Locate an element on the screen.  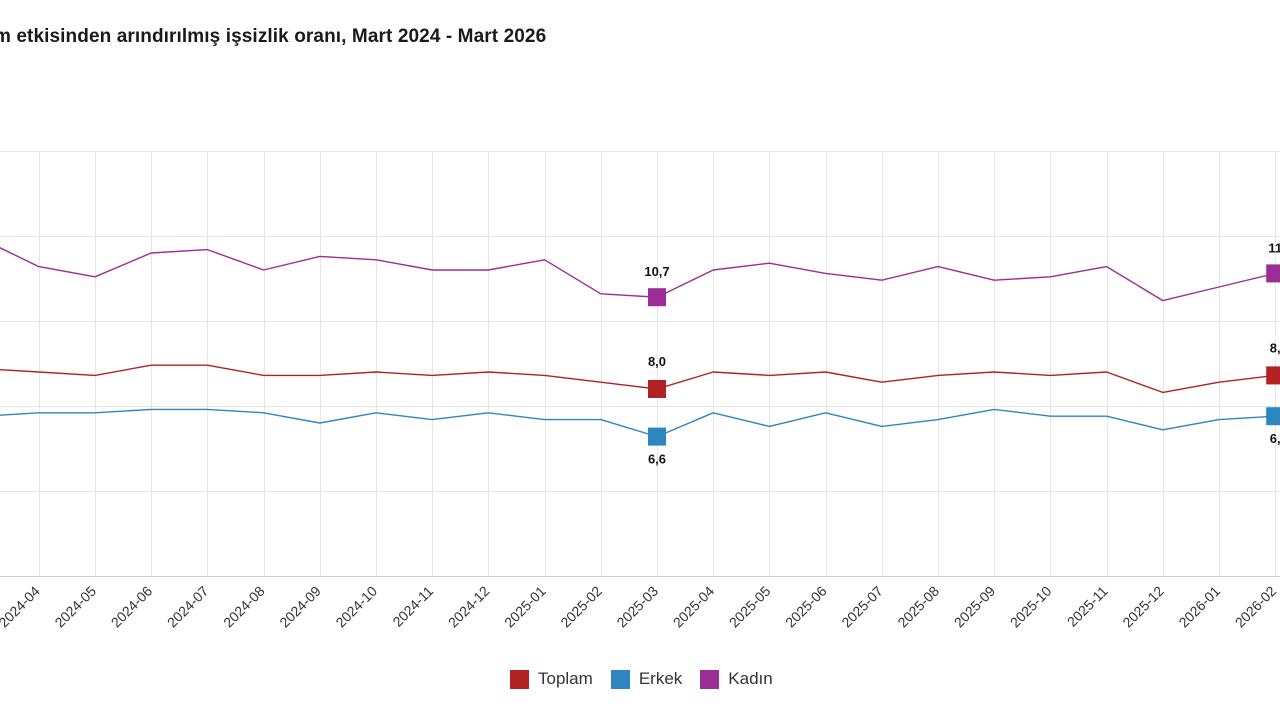
legend-item-kadin: Kadın is located at coordinates (736, 679).